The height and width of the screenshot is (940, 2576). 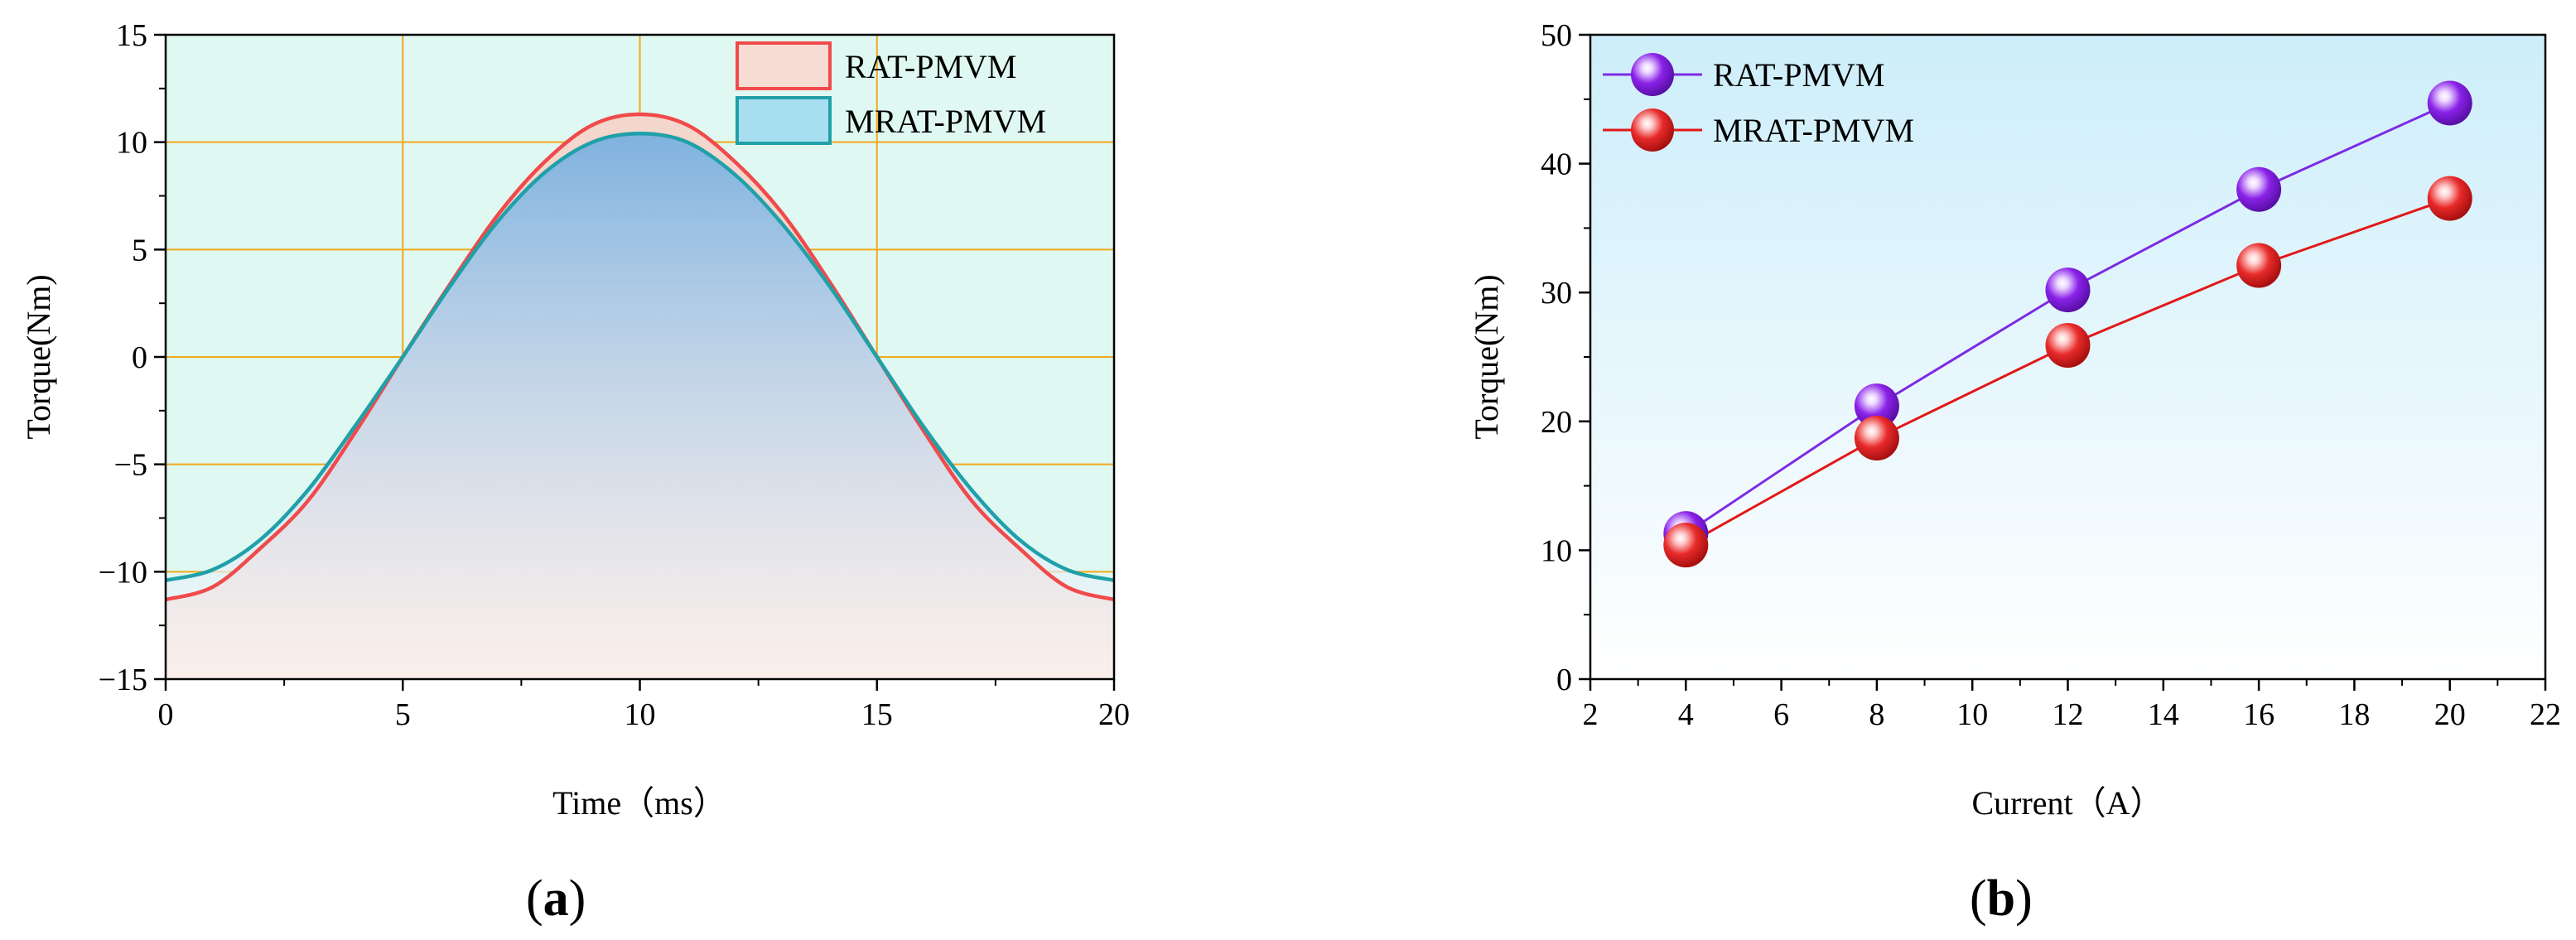 What do you see at coordinates (1556, 550) in the screenshot?
I see `chart-b-y-tick-label: 10` at bounding box center [1556, 550].